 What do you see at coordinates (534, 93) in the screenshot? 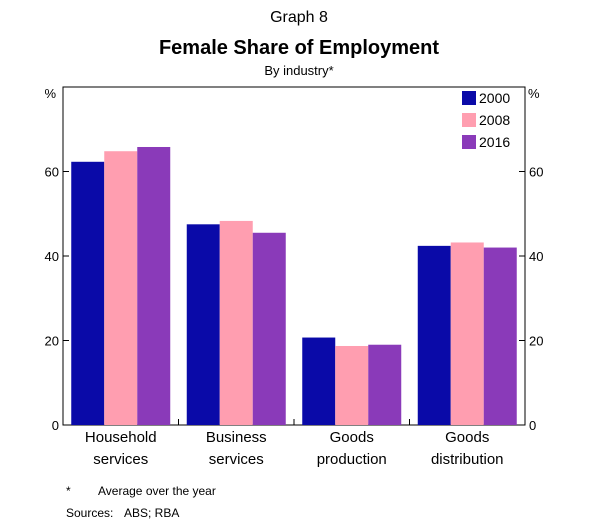
I see `y-axis-right-unit: %` at bounding box center [534, 93].